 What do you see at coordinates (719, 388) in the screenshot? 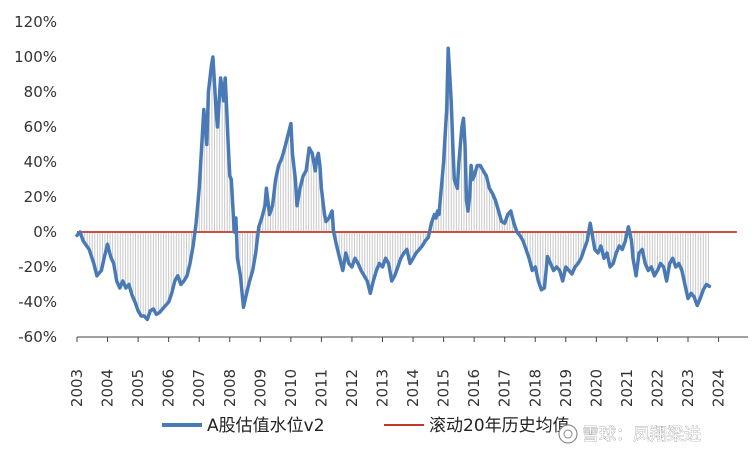
I see `x-tick-label: 2024` at bounding box center [719, 388].